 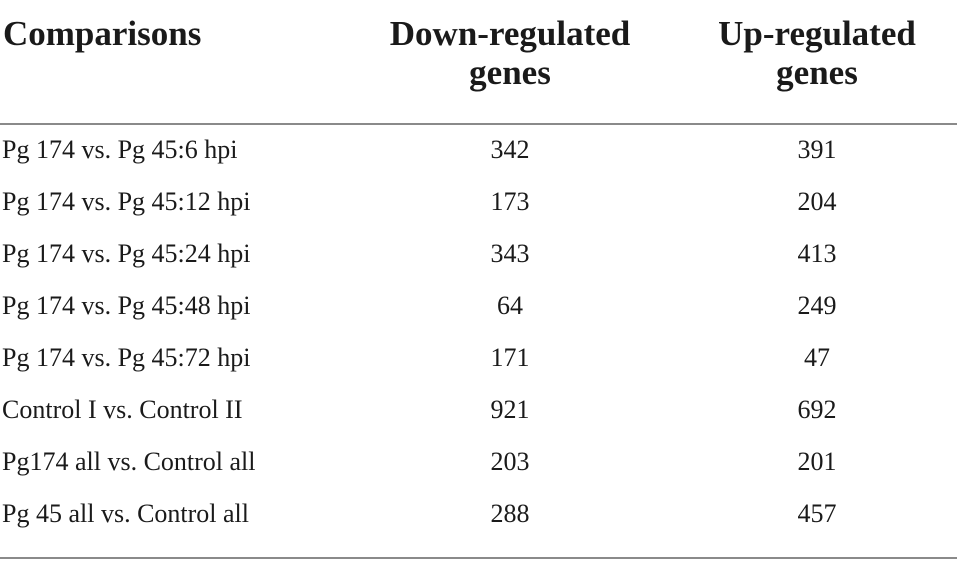 What do you see at coordinates (478, 514) in the screenshot?
I see `table-row: Pg 45 all vs. Control all 288 457` at bounding box center [478, 514].